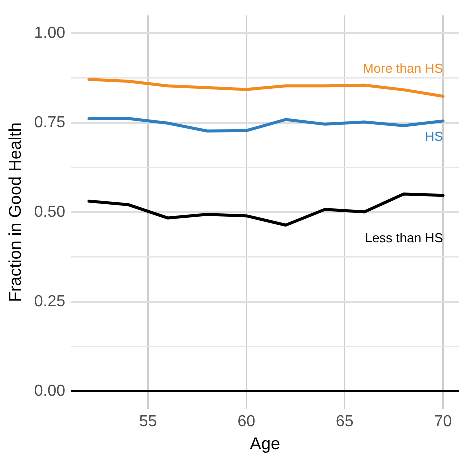 The height and width of the screenshot is (459, 459). What do you see at coordinates (404, 238) in the screenshot?
I see `series-label: Less than HS` at bounding box center [404, 238].